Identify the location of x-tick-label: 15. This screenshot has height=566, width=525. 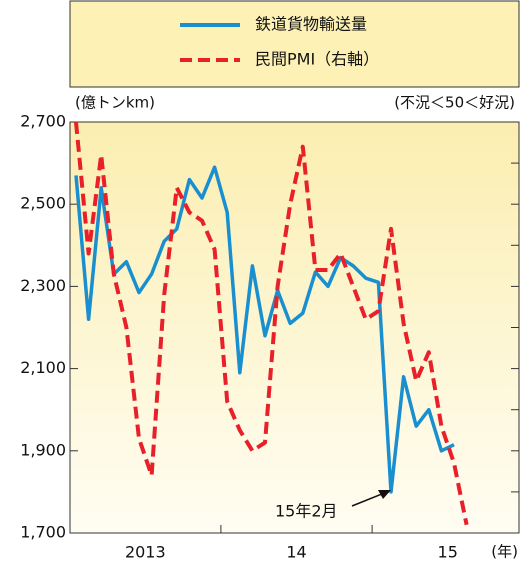
(448, 552).